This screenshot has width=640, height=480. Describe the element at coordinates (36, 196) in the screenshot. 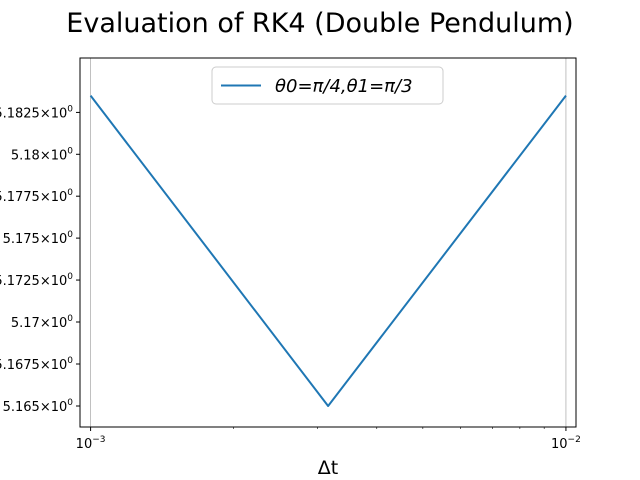

I see `y-tick-label: 5.1775×100` at that location.